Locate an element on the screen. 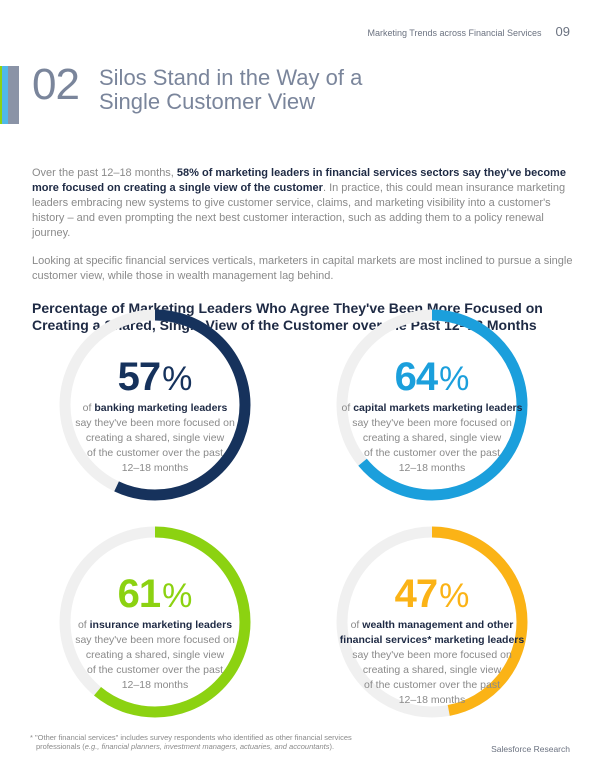 This screenshot has width=600, height=777. title-line-1: Silos Stand in the Way of a is located at coordinates (231, 77).